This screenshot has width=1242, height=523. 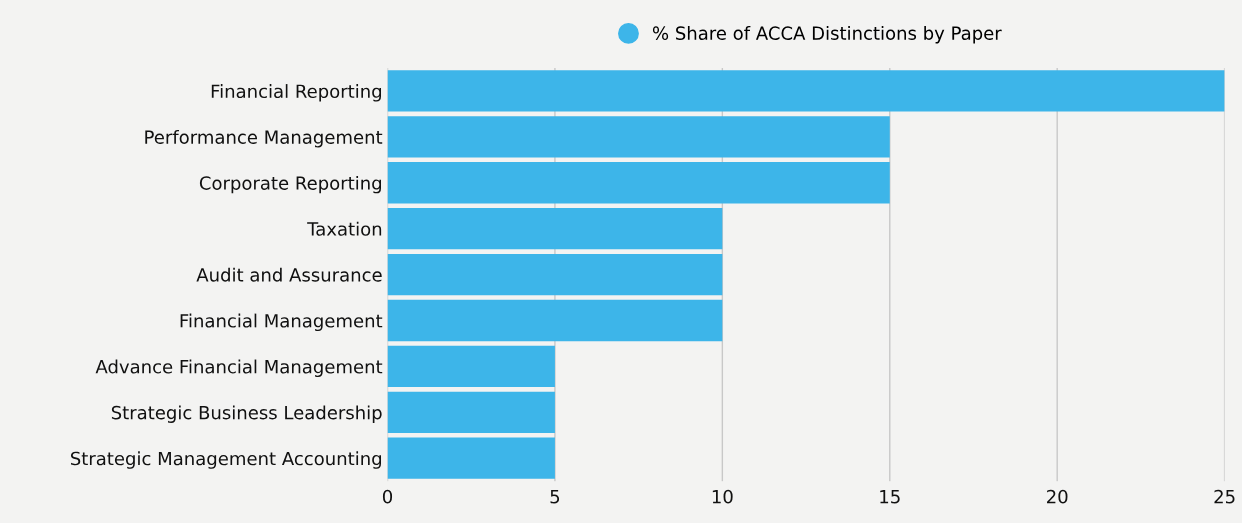 I want to click on y-tick-label: Advance Financial Management, so click(x=239, y=368).